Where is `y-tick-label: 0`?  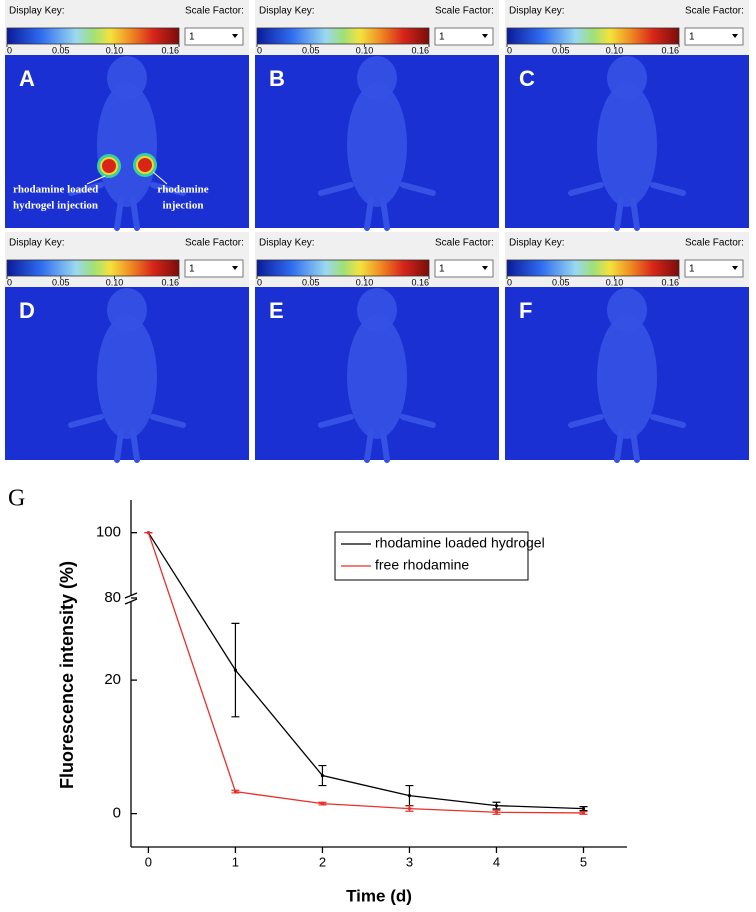
y-tick-label: 0 is located at coordinates (117, 813).